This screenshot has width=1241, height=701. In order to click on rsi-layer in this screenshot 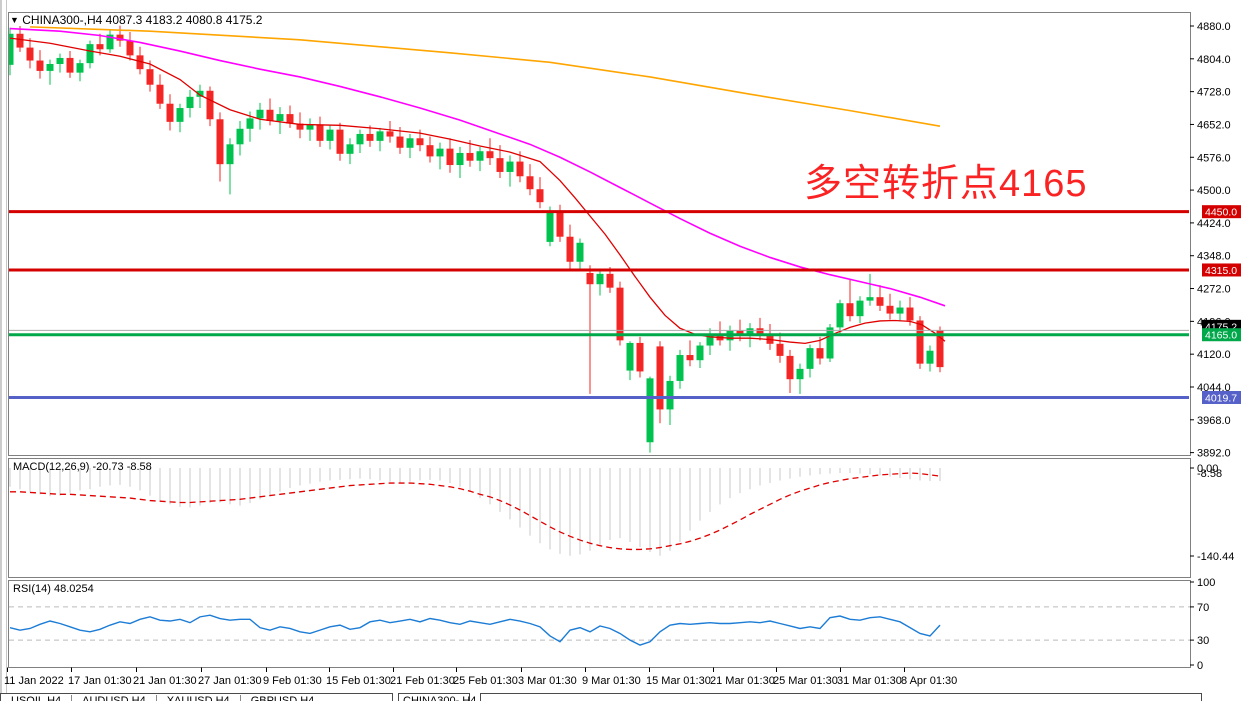, I will do `click(599, 626)`.